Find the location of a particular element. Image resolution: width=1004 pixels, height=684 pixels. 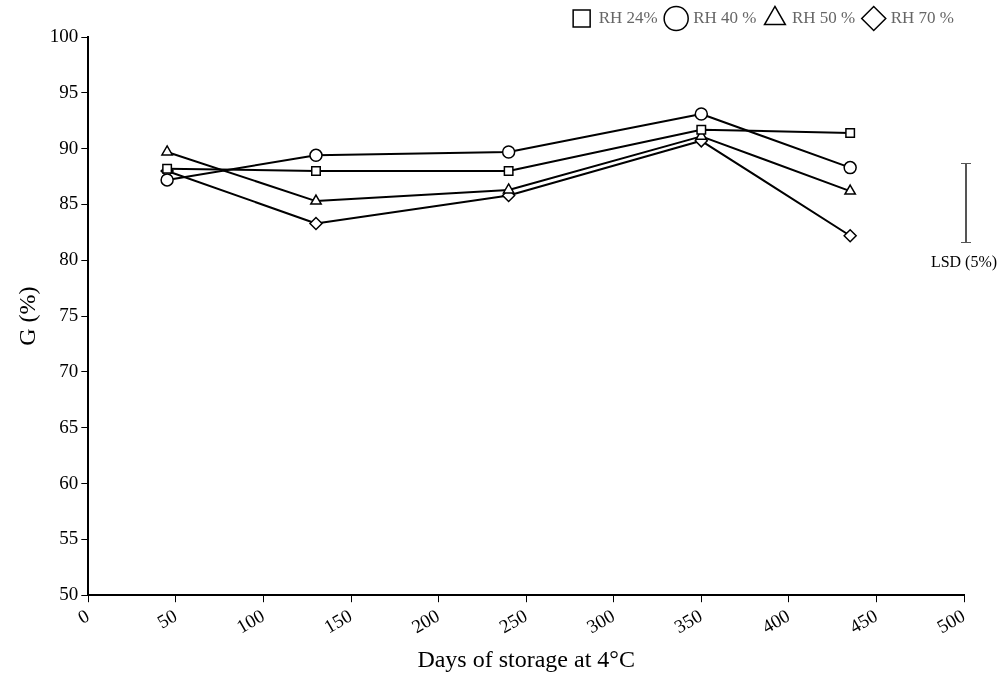

y-axis-title: G (%) is located at coordinates (26, 316).